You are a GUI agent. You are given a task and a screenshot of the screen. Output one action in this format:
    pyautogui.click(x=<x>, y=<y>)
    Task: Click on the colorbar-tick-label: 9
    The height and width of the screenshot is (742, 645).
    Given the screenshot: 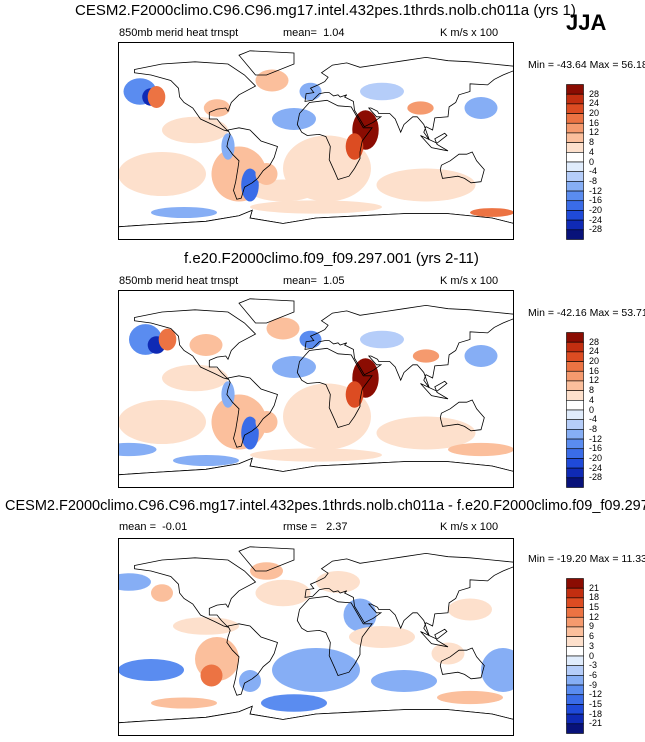 What is the action you would take?
    pyautogui.click(x=592, y=626)
    